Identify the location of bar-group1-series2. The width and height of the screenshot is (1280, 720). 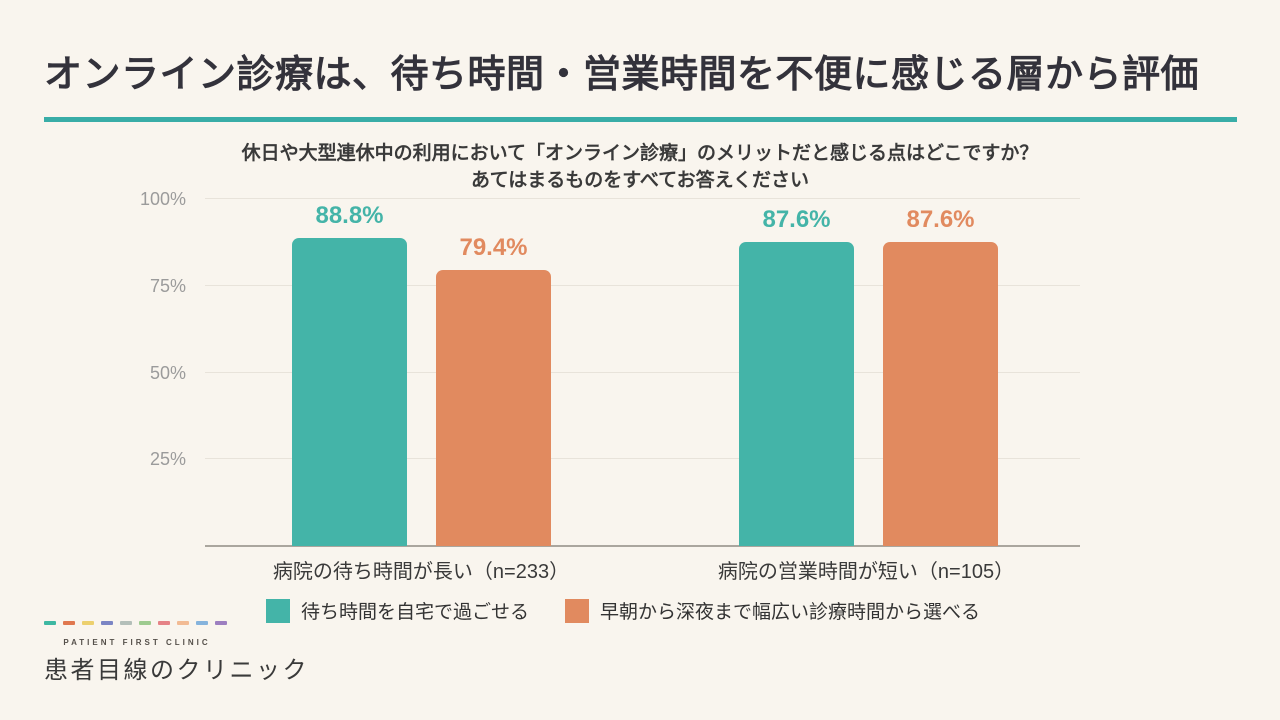
(493, 408).